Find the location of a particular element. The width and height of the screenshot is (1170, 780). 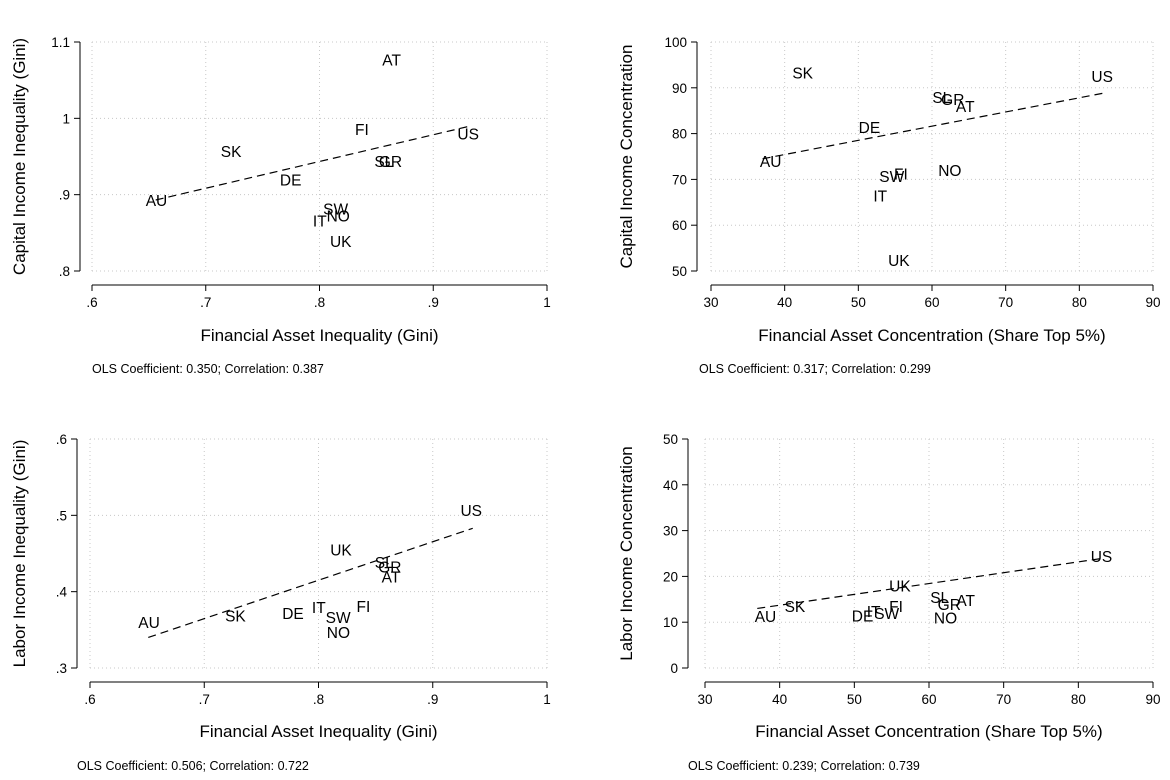

y-axis-title: Capital Income Concentration is located at coordinates (626, 157).